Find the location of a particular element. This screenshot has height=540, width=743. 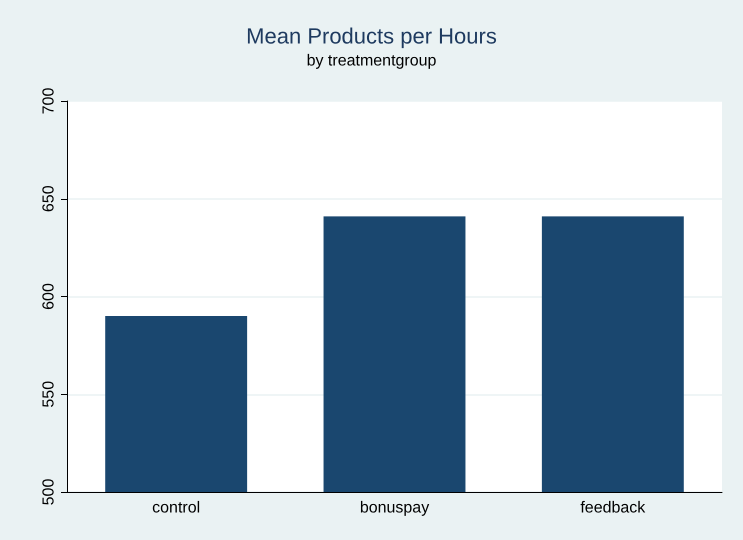

x-tick-label: feedback is located at coordinates (613, 508).